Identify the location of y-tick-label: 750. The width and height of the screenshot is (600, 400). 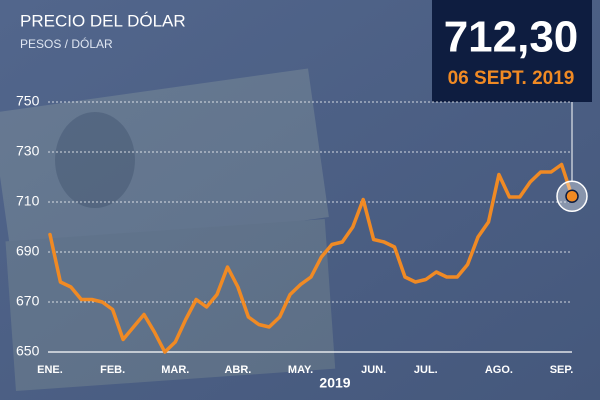
(28, 101).